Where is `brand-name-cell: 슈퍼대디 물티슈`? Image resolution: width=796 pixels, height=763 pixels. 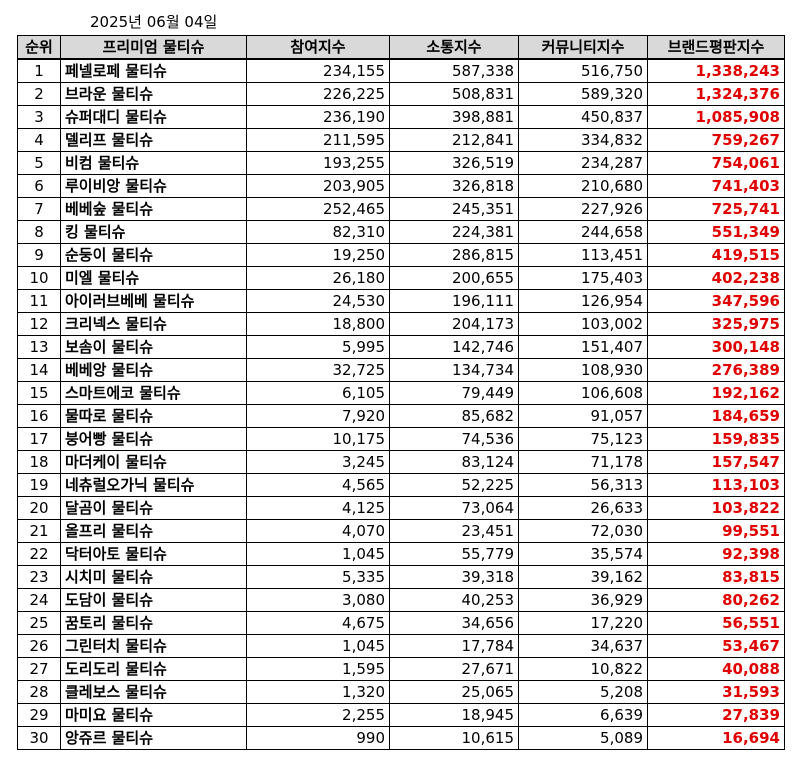 brand-name-cell: 슈퍼대디 물티슈 is located at coordinates (153, 117).